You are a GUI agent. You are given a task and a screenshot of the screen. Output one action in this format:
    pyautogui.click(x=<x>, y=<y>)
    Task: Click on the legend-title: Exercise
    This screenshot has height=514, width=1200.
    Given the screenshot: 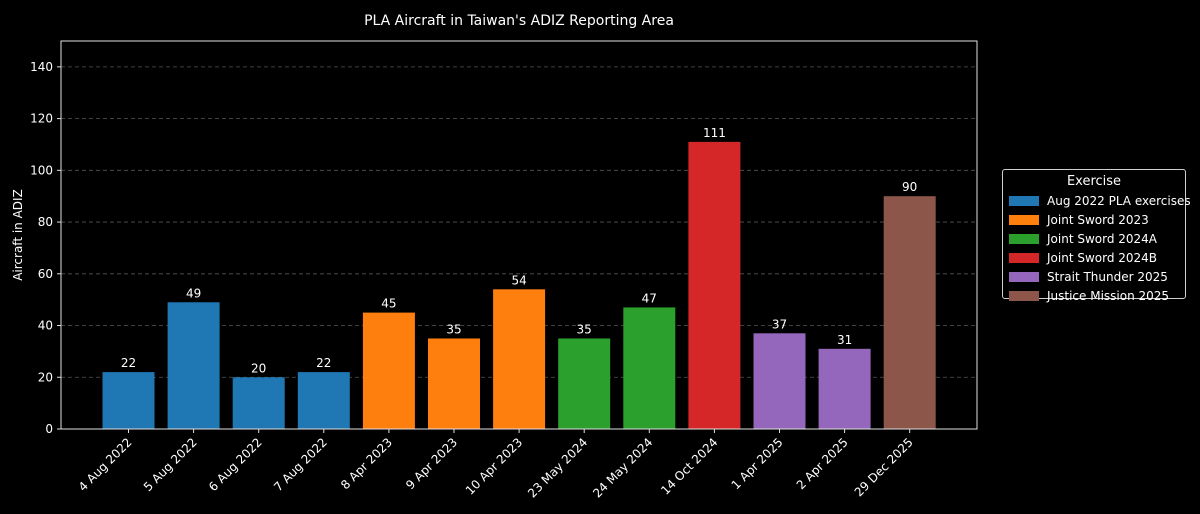 What is the action you would take?
    pyautogui.click(x=1094, y=181)
    